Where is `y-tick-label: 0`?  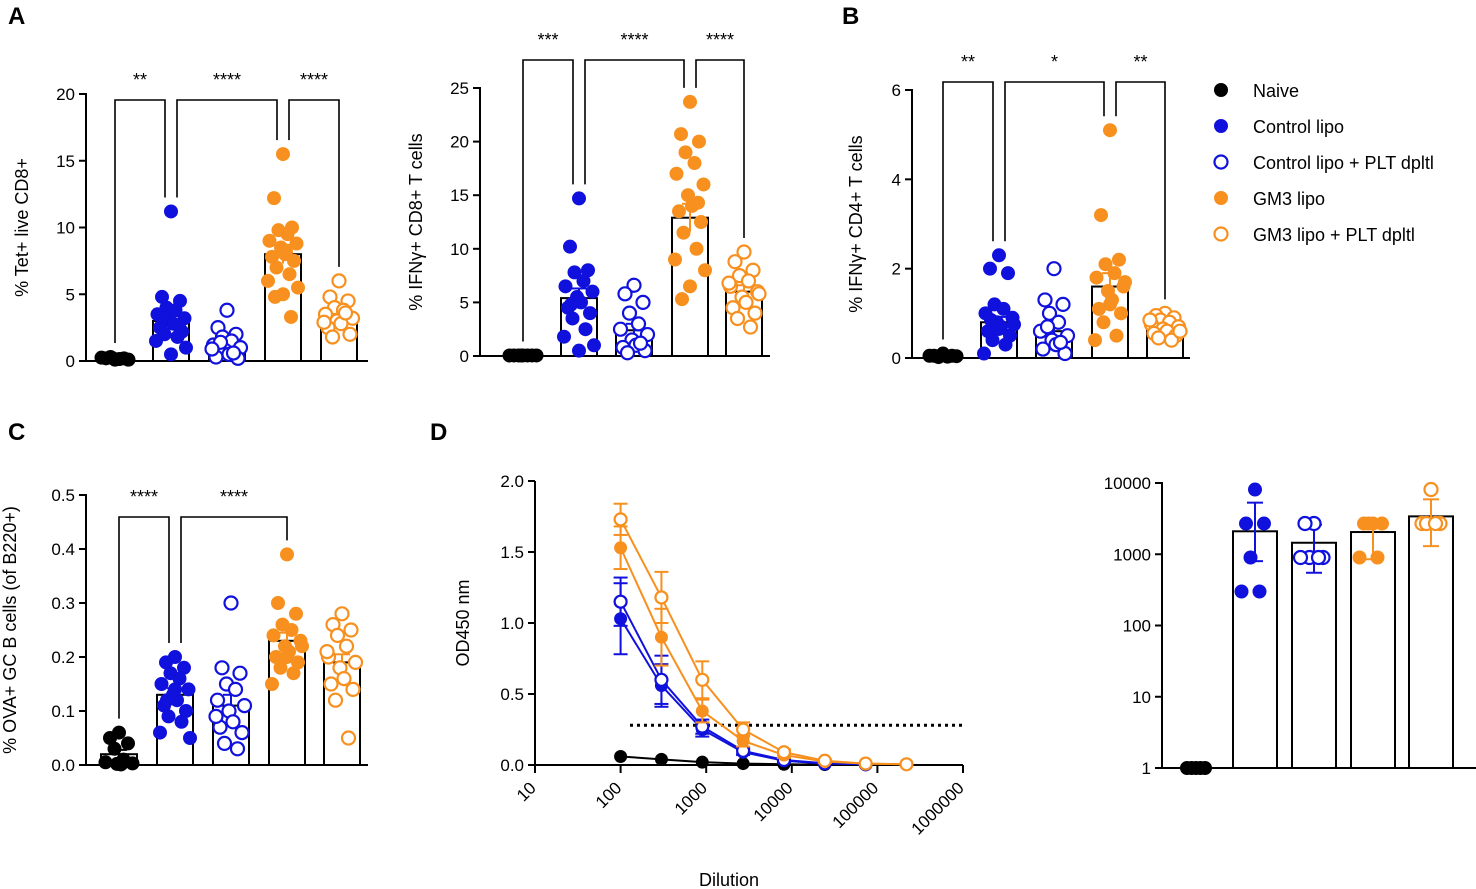 y-tick-label: 0 is located at coordinates (70, 361).